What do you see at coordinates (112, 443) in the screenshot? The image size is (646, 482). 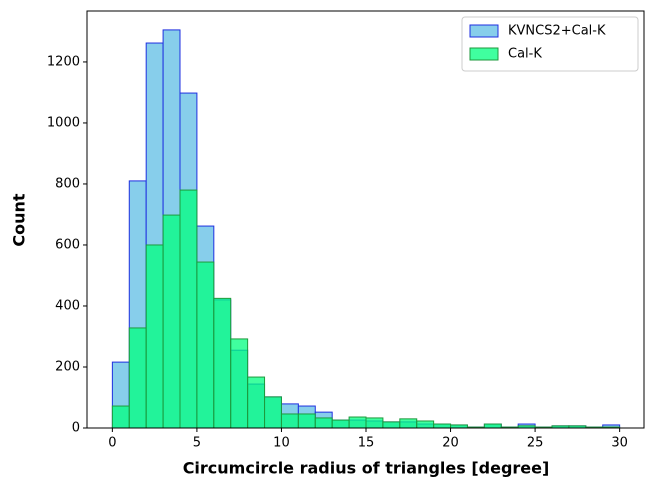 I see `x-tick-label: 0` at bounding box center [112, 443].